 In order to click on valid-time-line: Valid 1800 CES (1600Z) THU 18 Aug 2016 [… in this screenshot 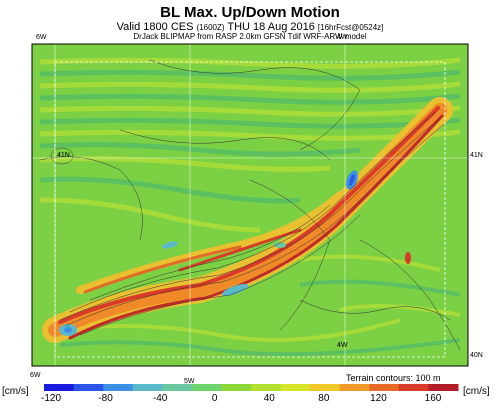, I will do `click(250, 27)`.